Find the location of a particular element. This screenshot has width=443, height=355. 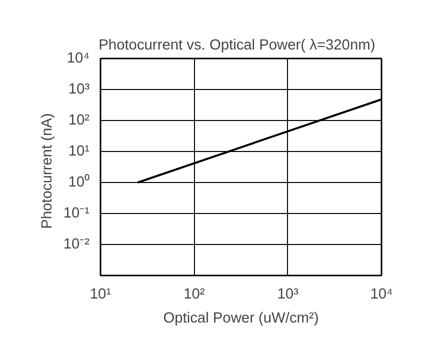

y-tick-label: 10⁻¹ is located at coordinates (76, 214).